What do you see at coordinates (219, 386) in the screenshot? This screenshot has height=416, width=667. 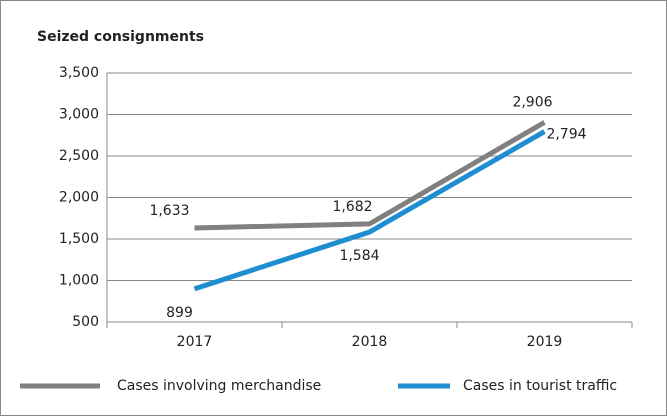 I see `legend-label: Cases involving merchandise` at bounding box center [219, 386].